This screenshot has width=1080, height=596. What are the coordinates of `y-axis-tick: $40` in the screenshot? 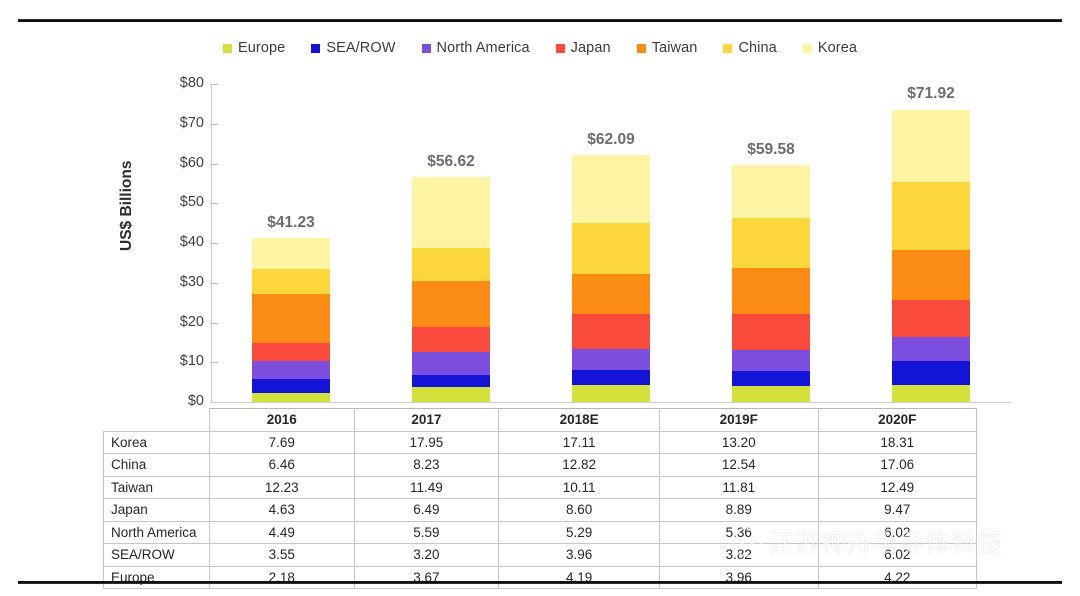 It's located at (184, 242).